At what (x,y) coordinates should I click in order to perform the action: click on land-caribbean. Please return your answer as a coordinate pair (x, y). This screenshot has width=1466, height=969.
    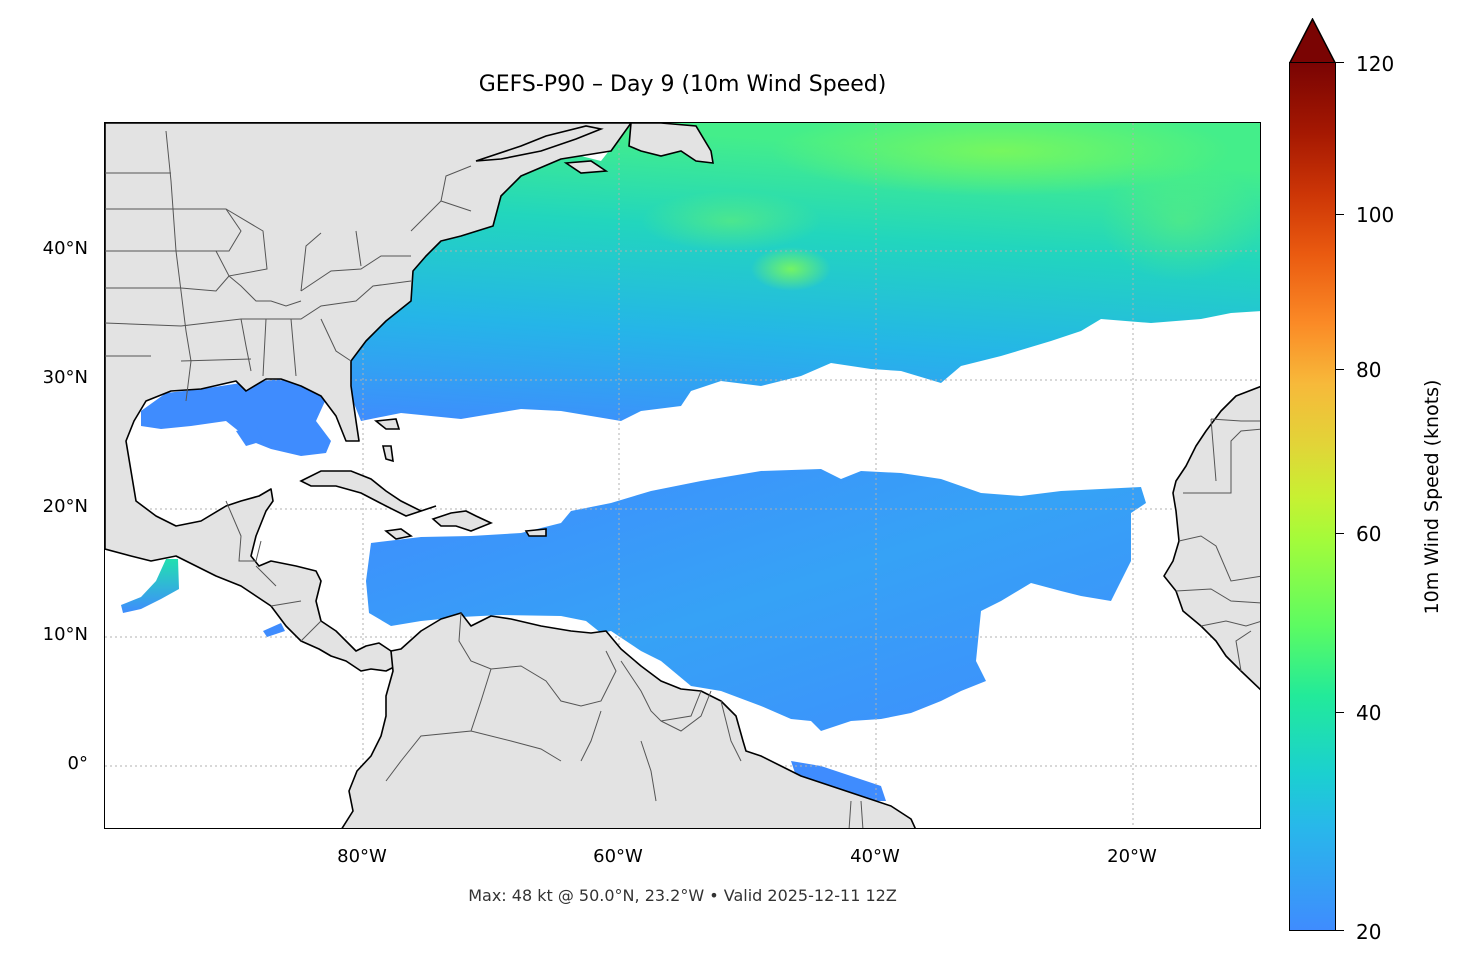
    Looking at the image, I should click on (423, 479).